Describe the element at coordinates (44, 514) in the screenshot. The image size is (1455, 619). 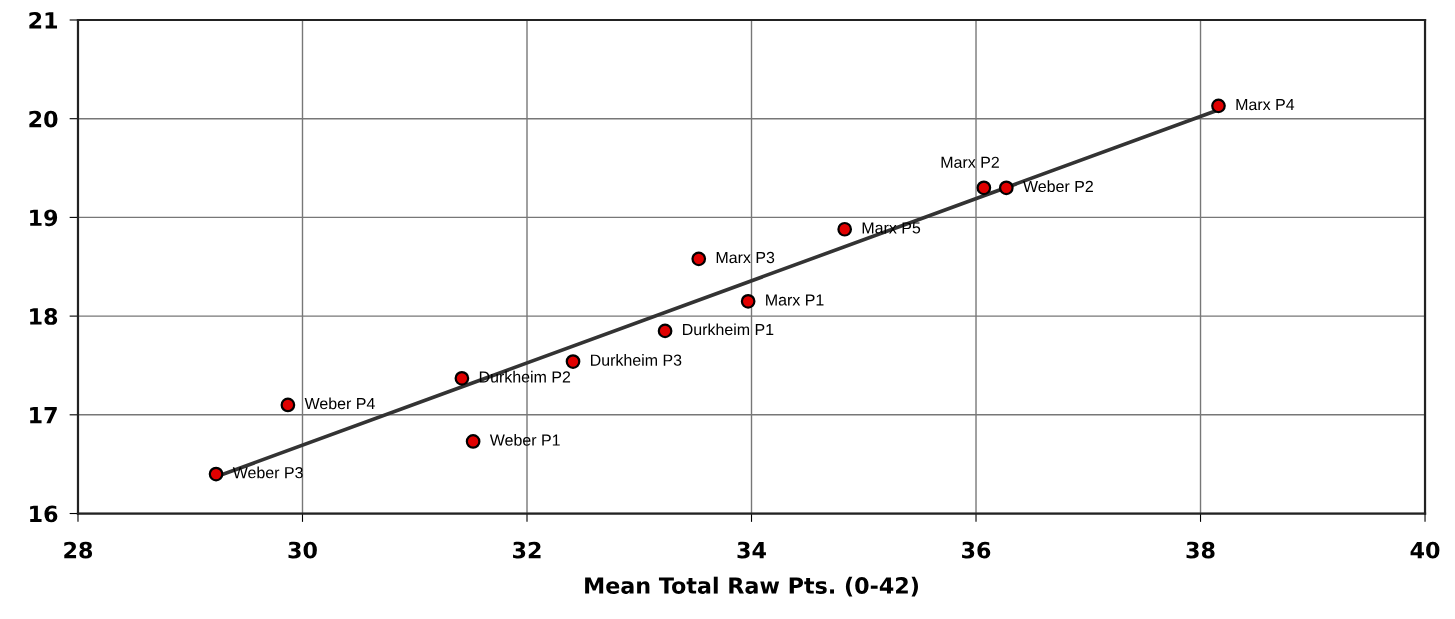
I see `y-tick-label: 16` at that location.